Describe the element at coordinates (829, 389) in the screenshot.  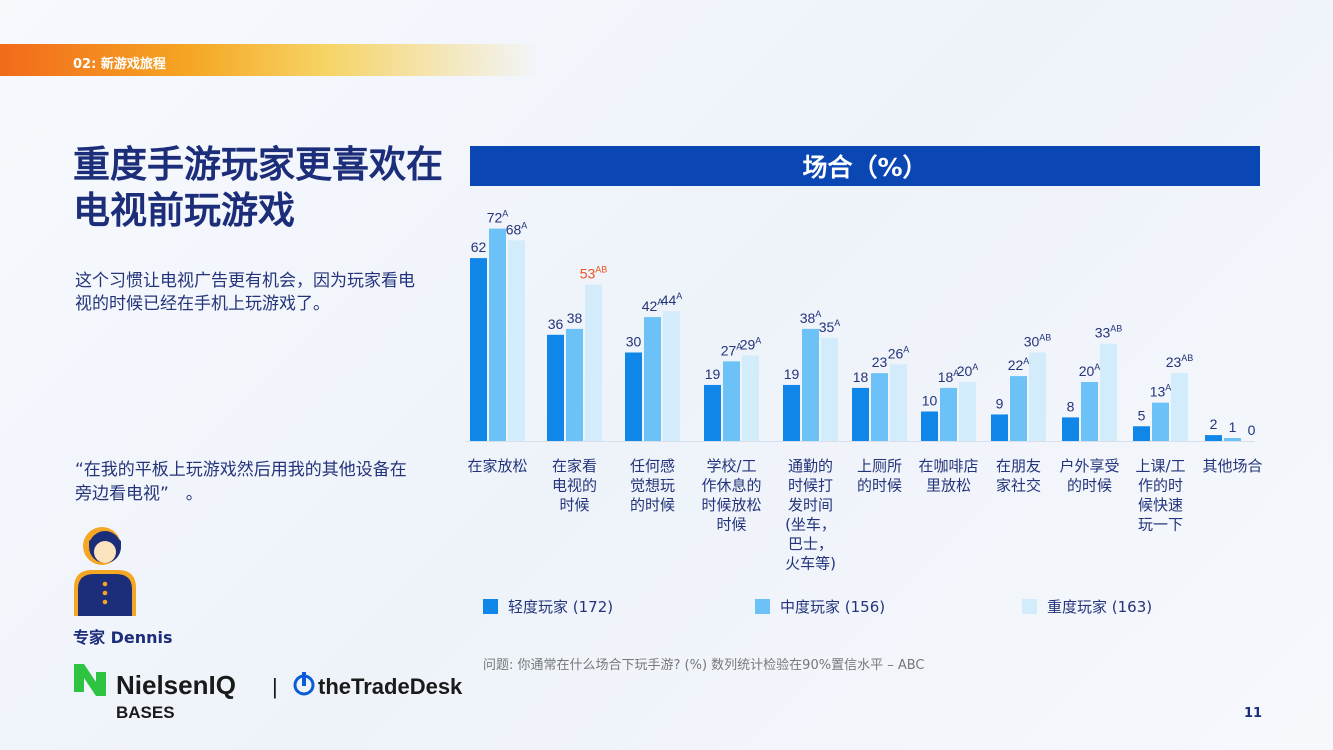
I see `bar-s2-c4` at that location.